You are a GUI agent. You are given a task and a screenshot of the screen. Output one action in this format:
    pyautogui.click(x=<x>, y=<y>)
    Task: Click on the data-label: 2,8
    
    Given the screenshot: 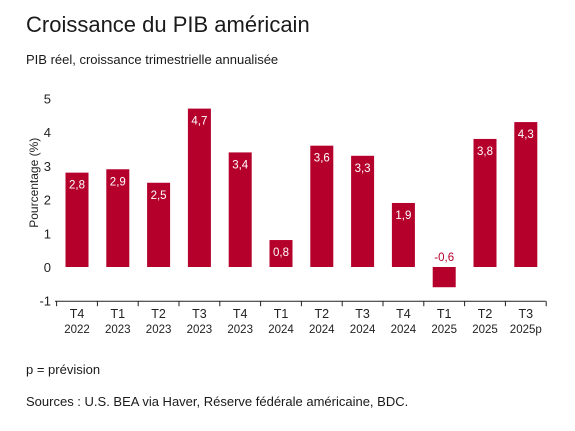 What is the action you would take?
    pyautogui.click(x=77, y=186)
    